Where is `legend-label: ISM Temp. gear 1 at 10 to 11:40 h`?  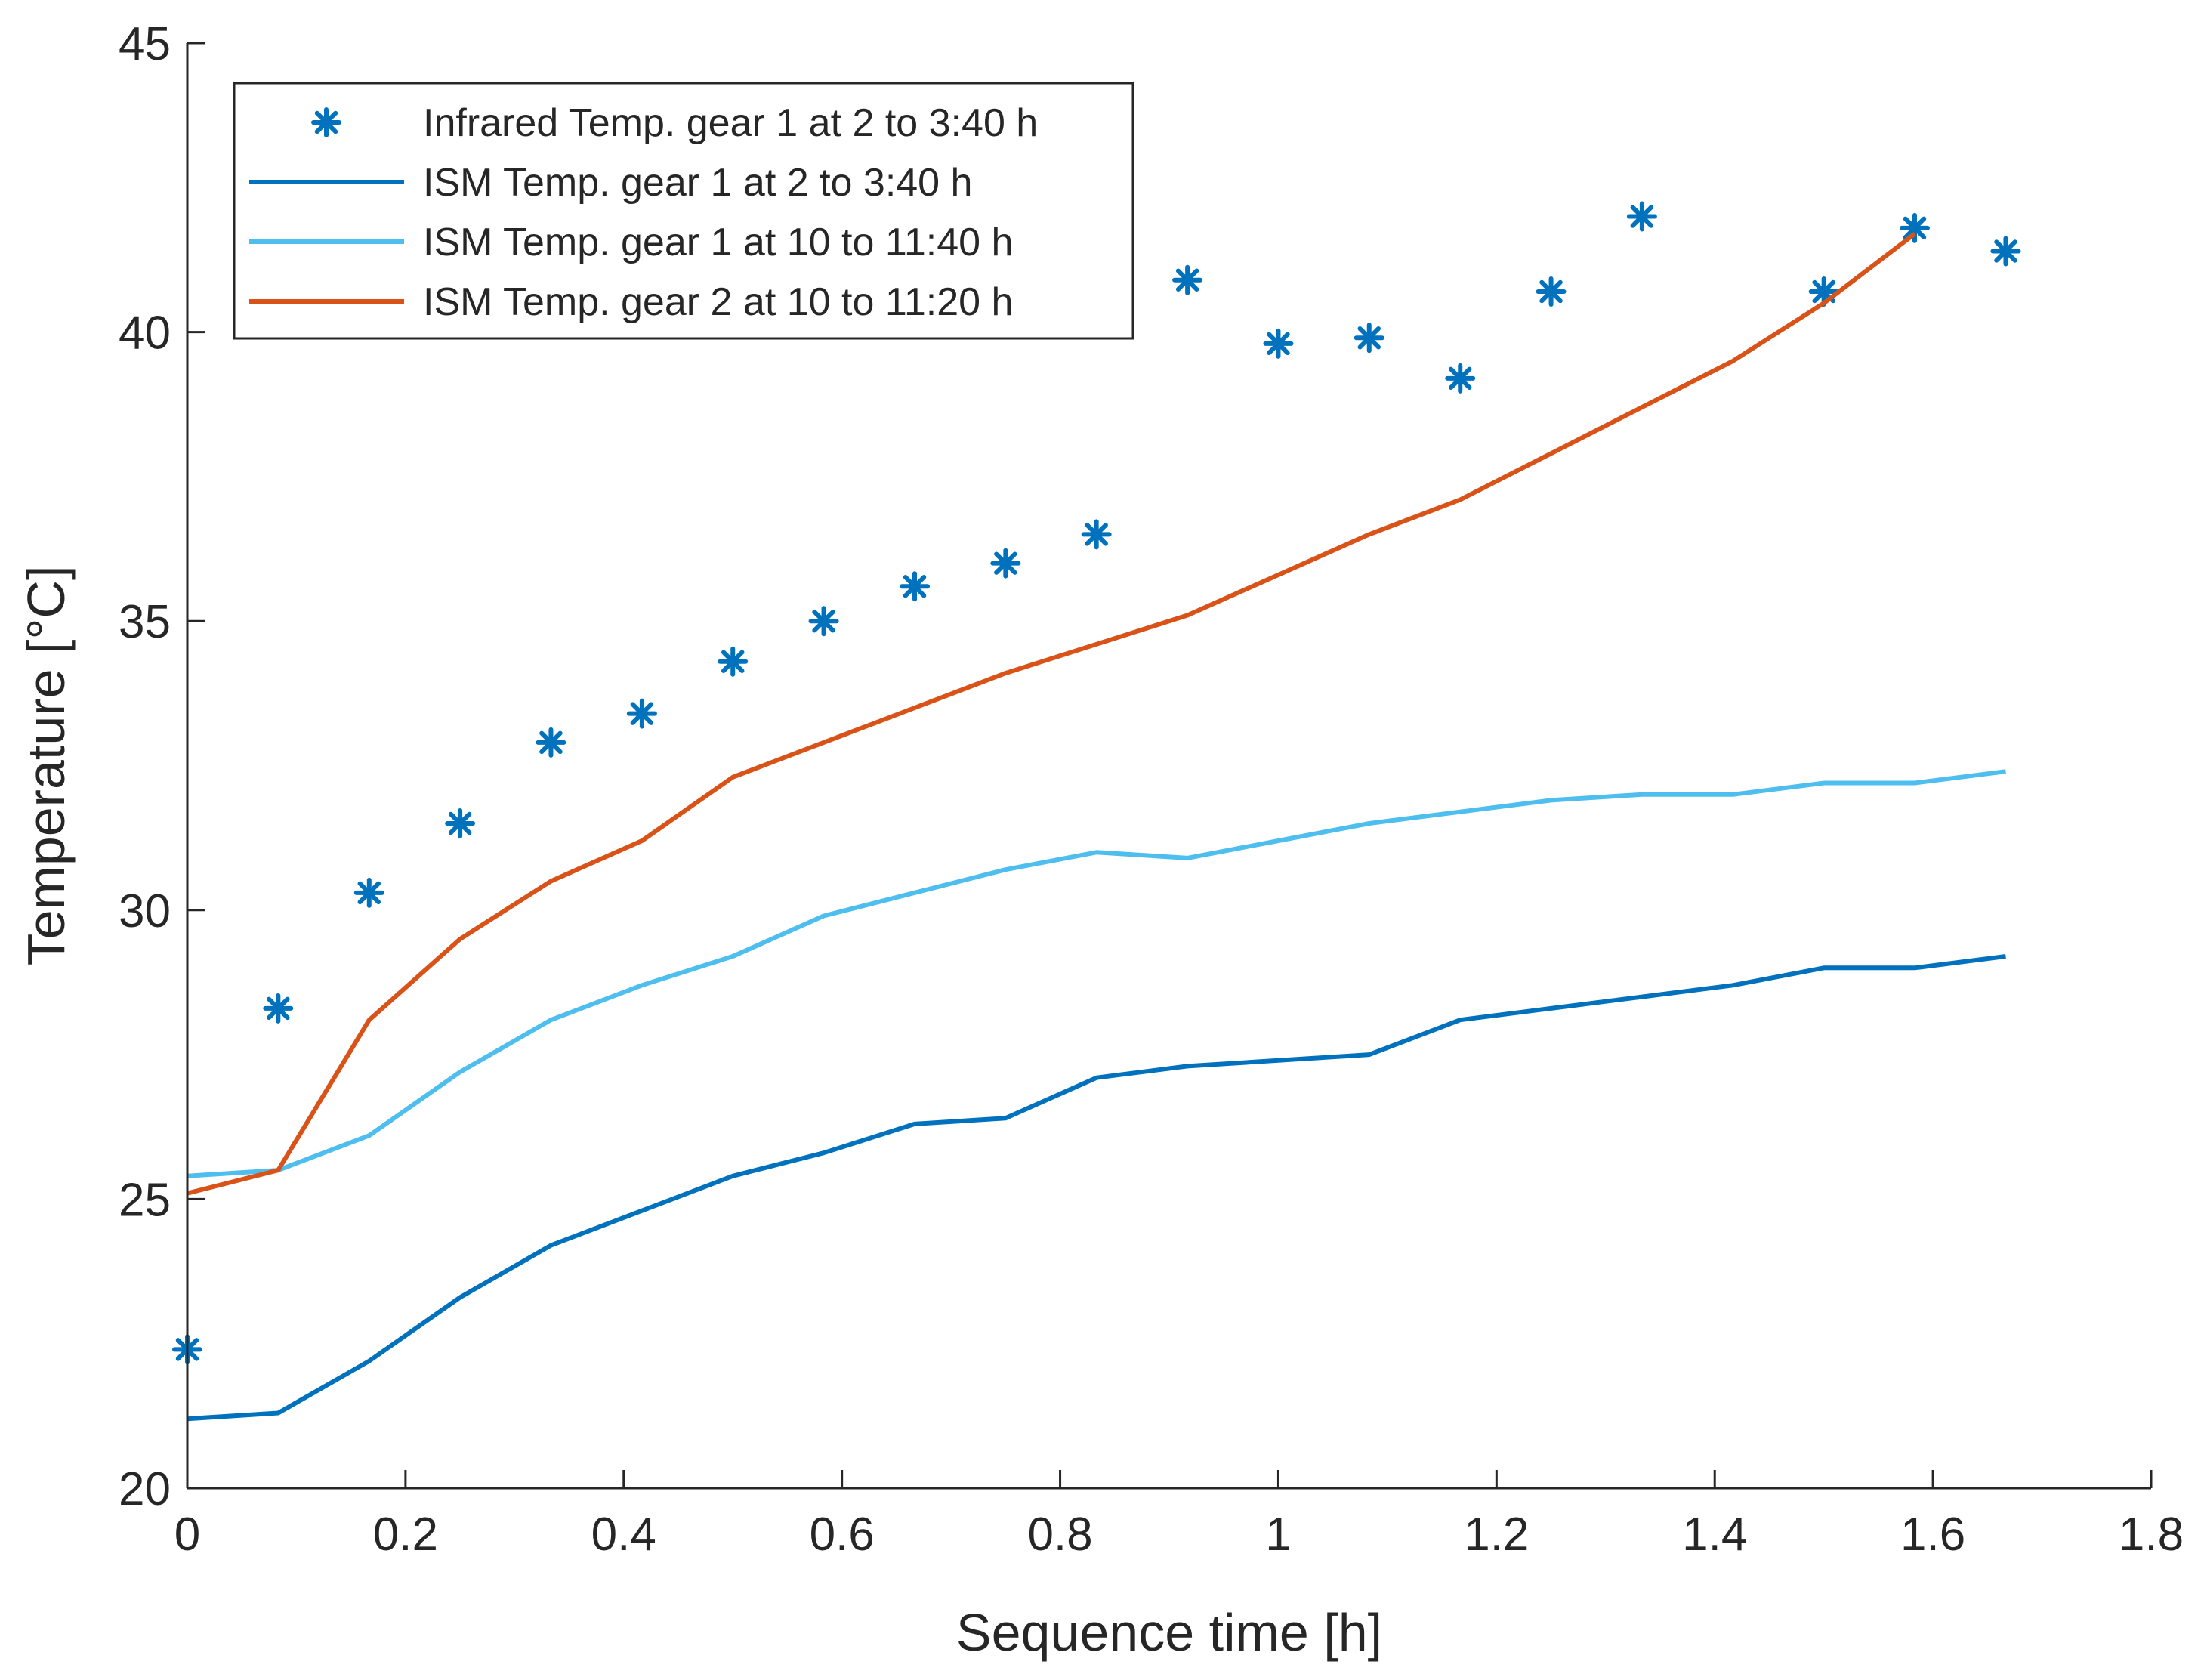
legend-label: ISM Temp. gear 1 at 10 to 11:40 h is located at coordinates (718, 242).